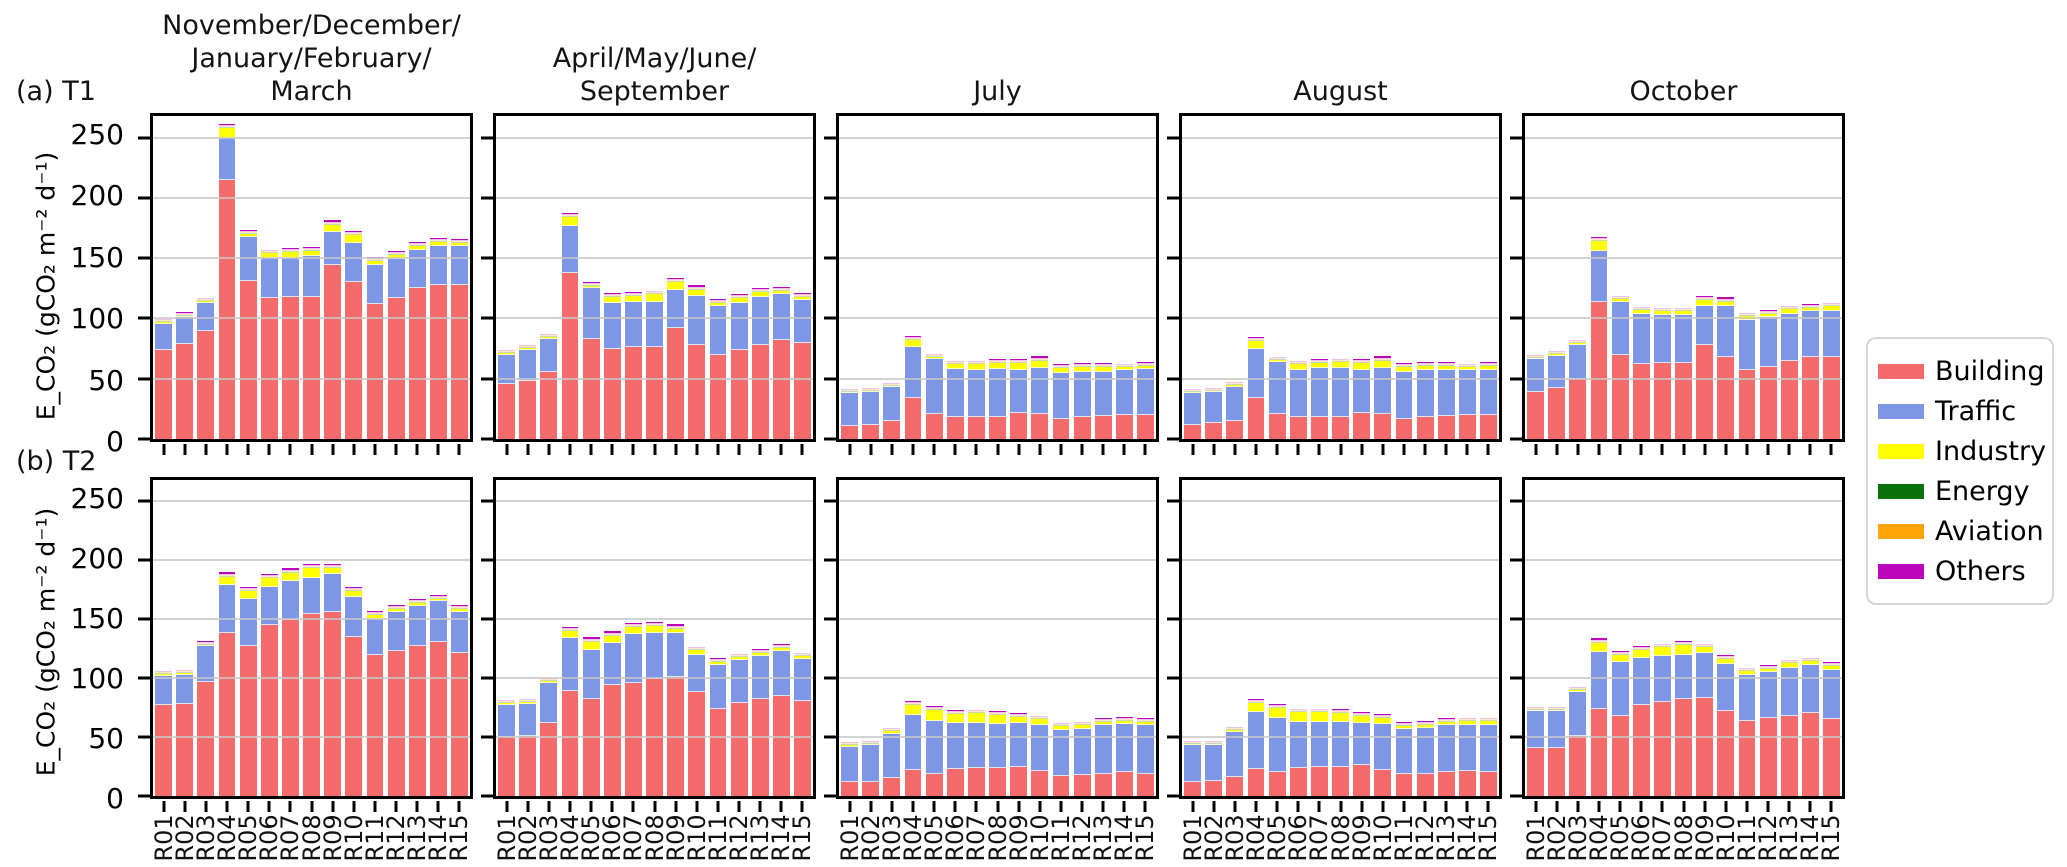  I want to click on bar-t2-october-r02, so click(1557, 638).